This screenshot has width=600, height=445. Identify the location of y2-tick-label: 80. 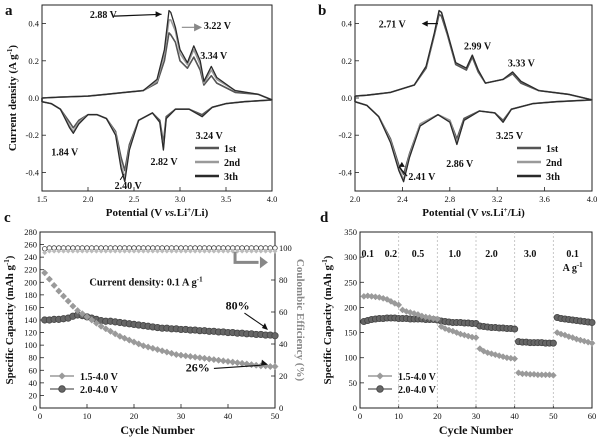
(283, 280).